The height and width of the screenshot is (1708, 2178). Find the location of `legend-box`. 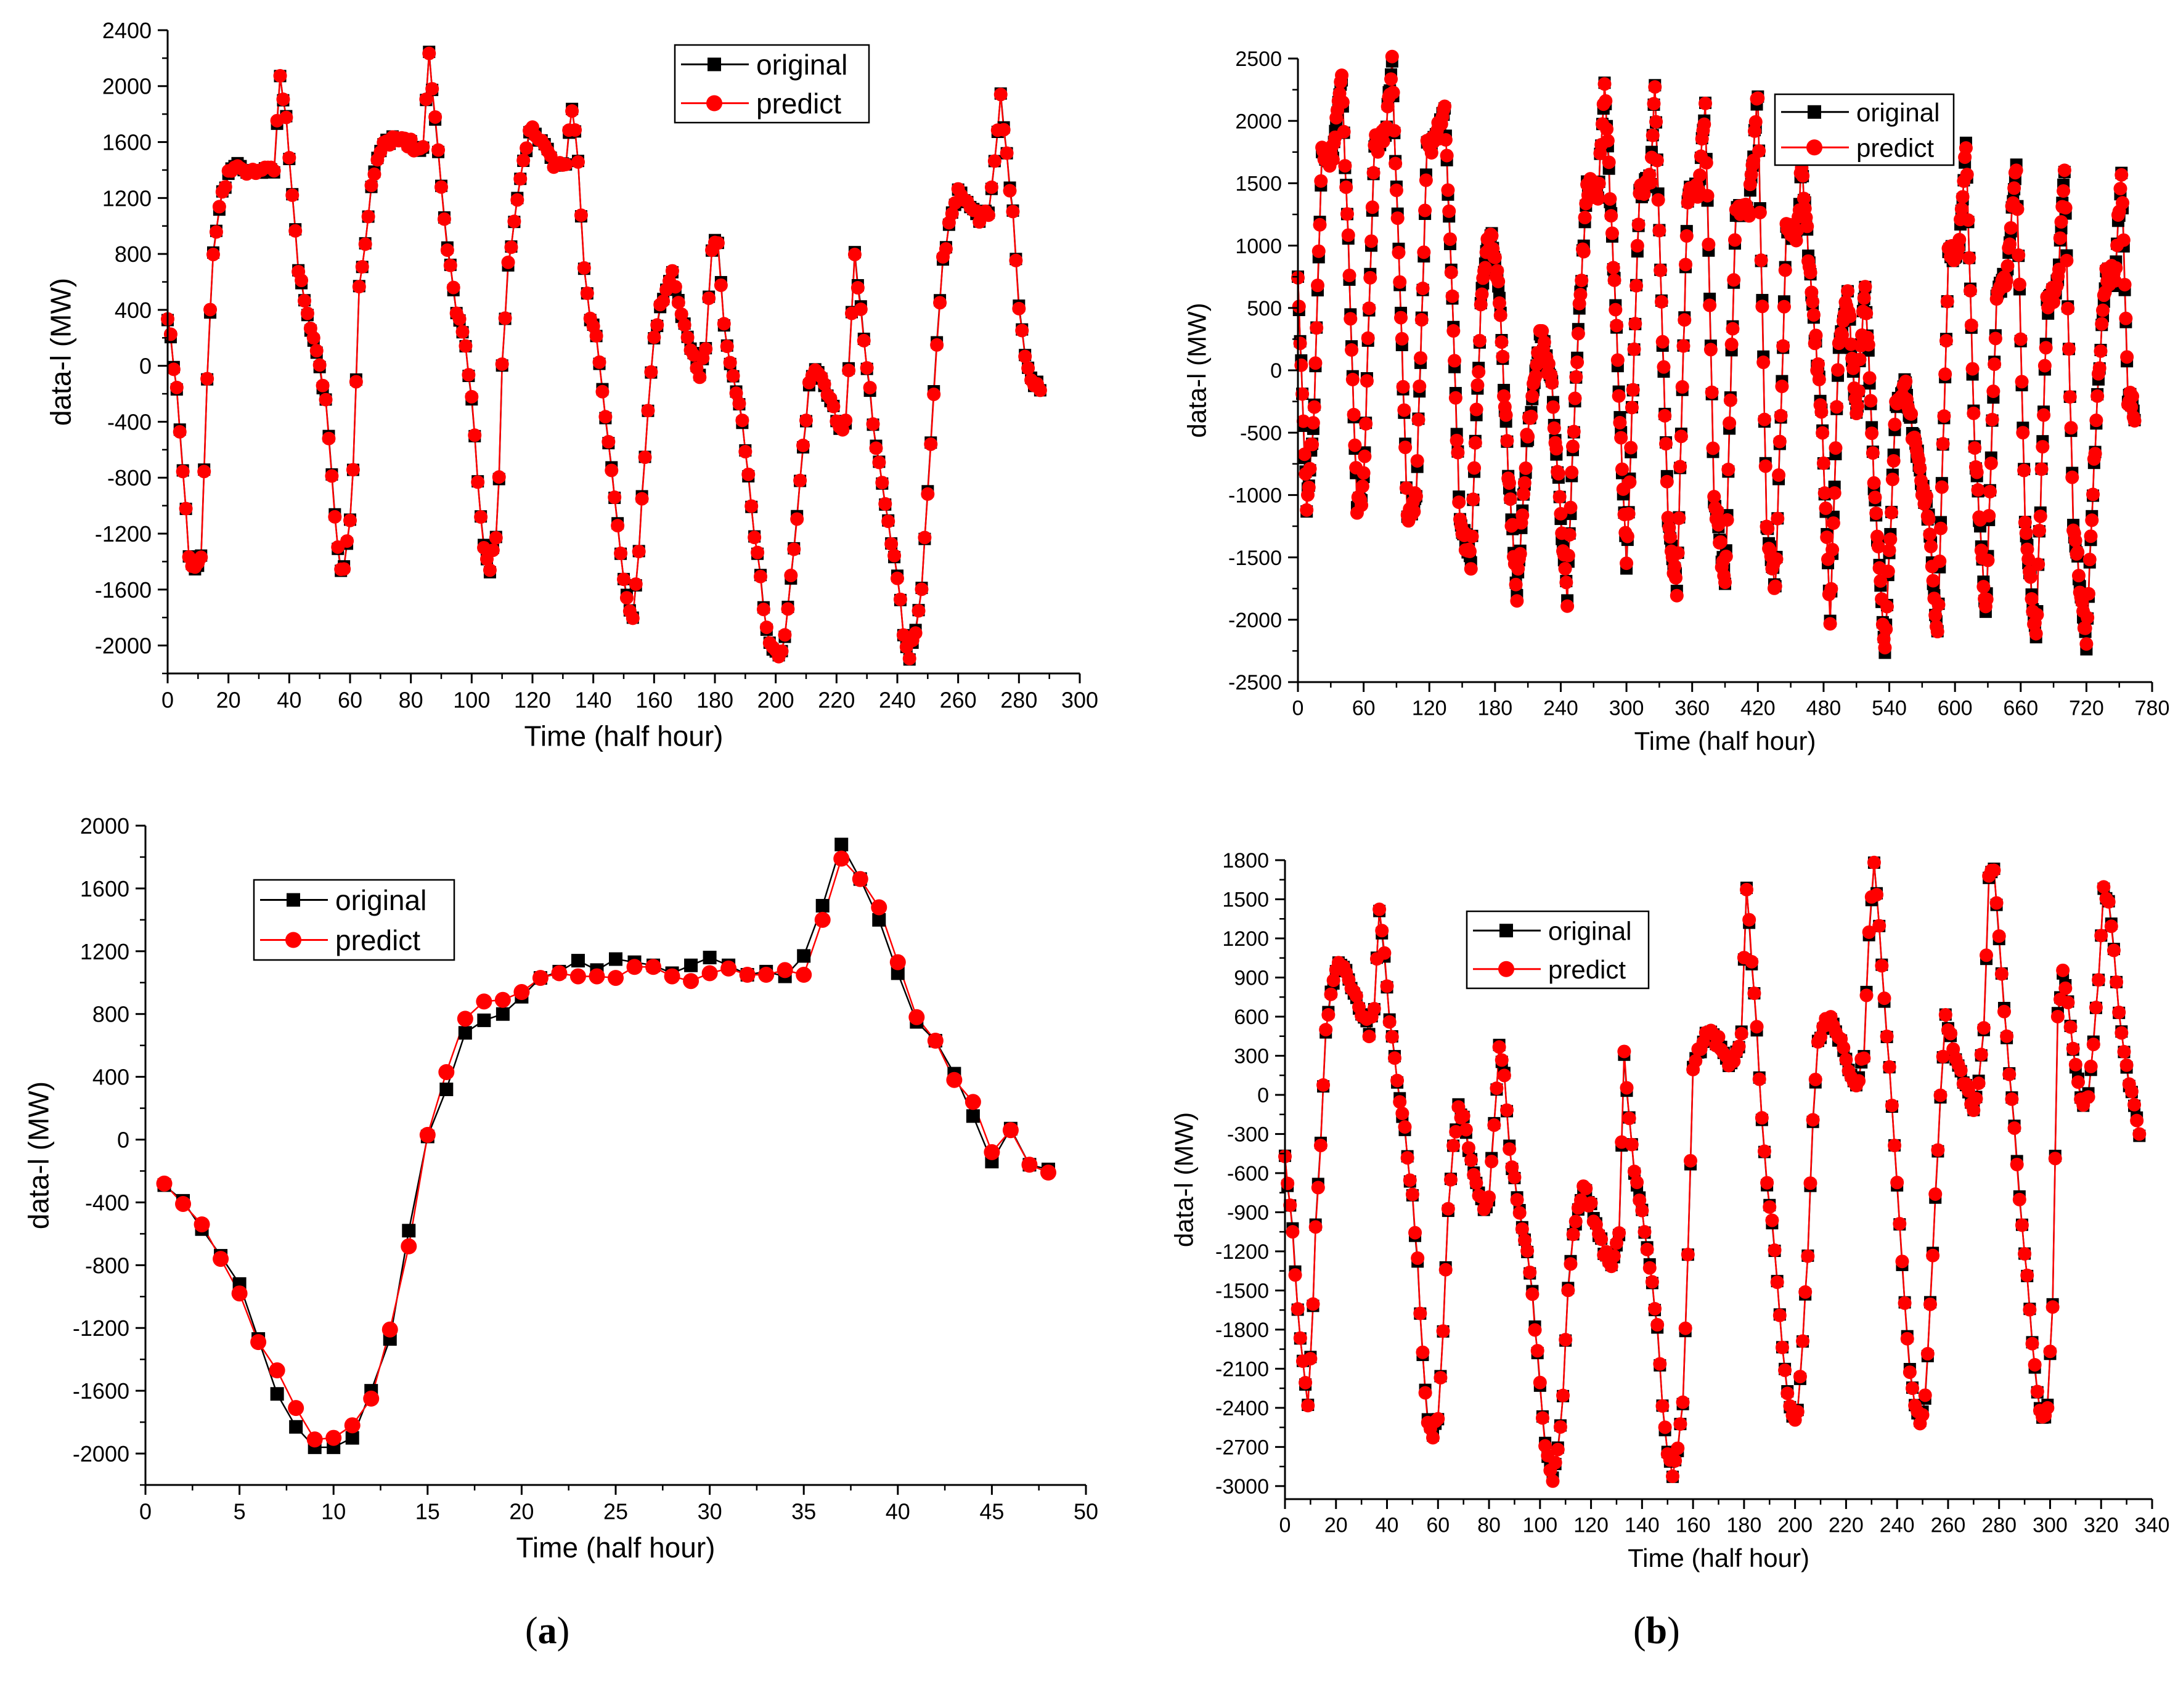

legend-box is located at coordinates (1558, 950).